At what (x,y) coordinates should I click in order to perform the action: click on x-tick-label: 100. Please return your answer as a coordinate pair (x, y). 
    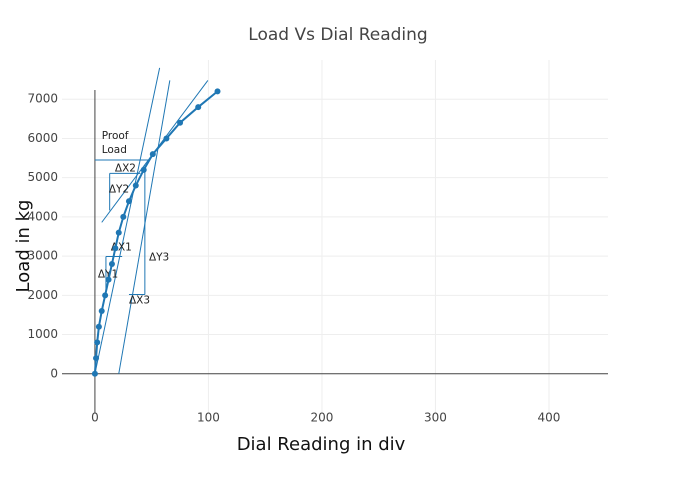
    Looking at the image, I should click on (208, 418).